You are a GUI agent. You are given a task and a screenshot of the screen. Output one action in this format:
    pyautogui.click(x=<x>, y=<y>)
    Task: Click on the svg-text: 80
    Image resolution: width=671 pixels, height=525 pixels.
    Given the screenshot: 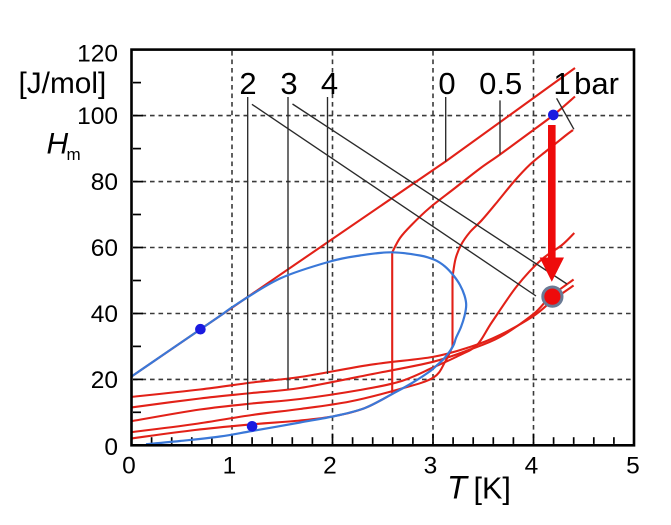 What is the action you would take?
    pyautogui.click(x=104, y=182)
    